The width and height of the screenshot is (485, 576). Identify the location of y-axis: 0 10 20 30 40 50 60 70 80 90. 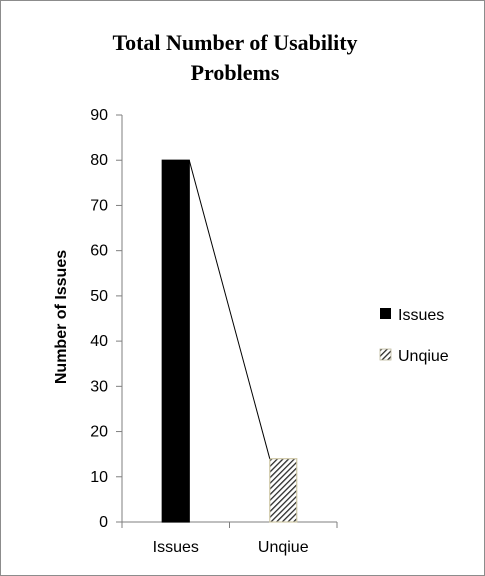
(106, 319).